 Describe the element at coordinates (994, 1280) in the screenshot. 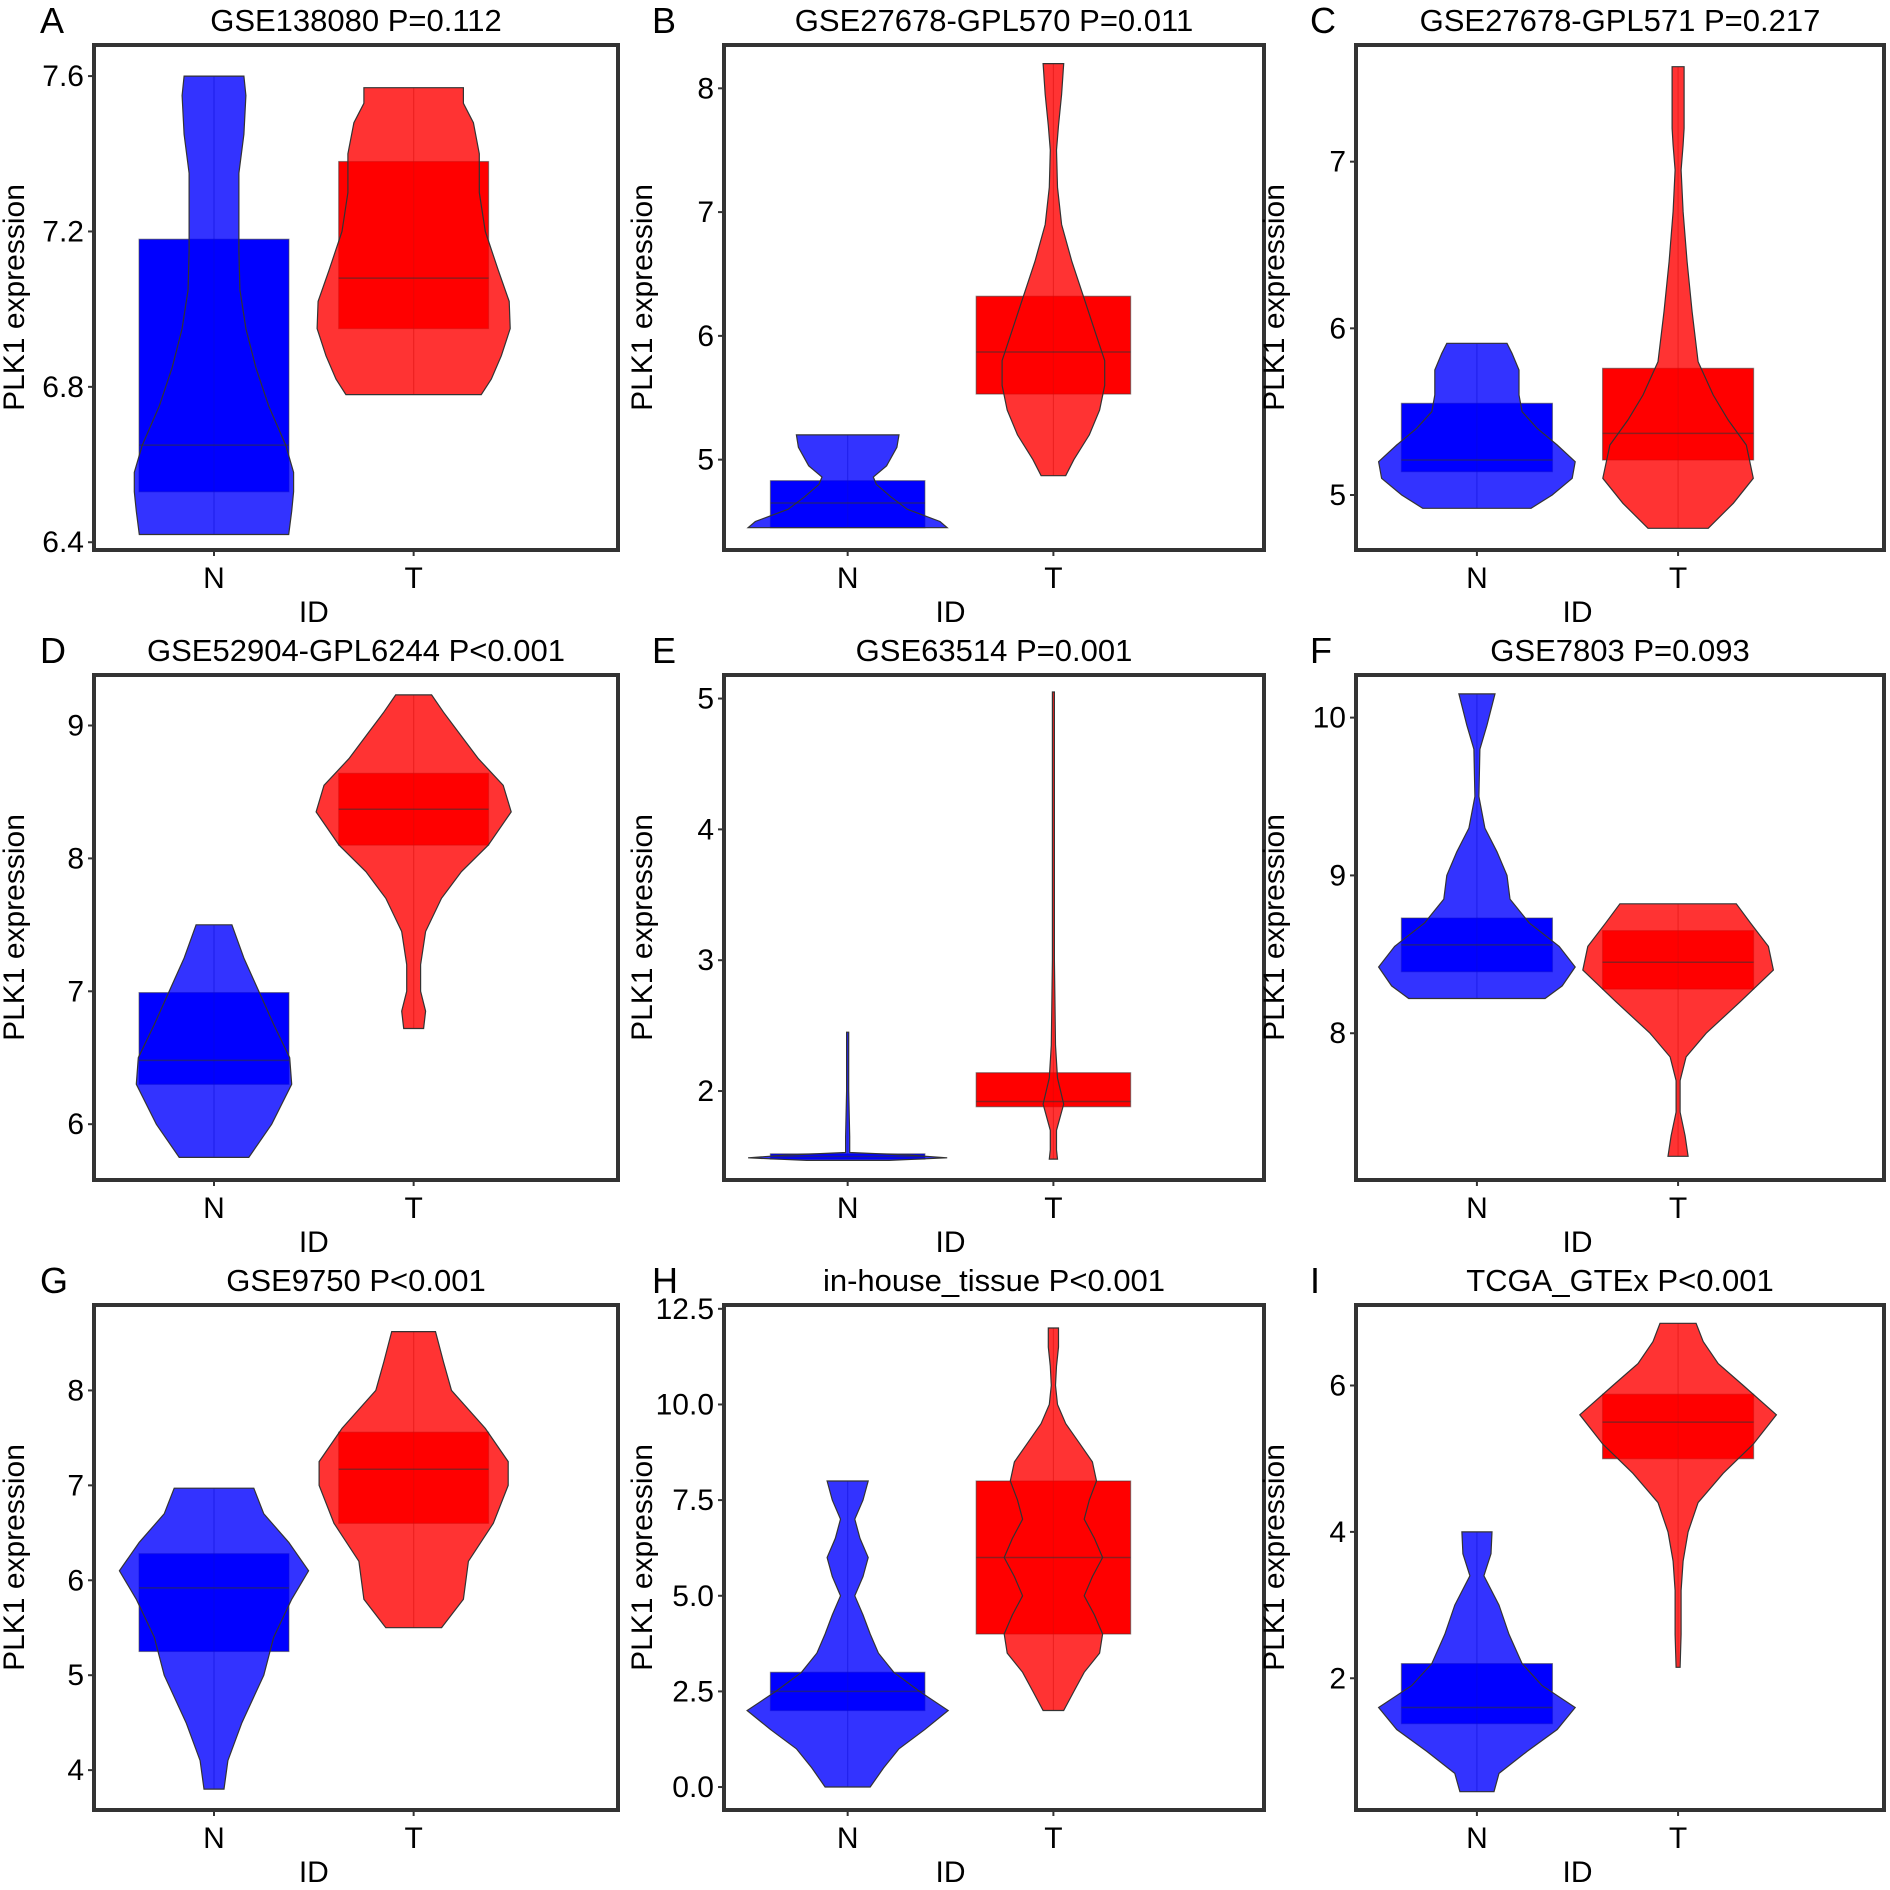

I see `panel-title: in-house_tissue P<0.001` at that location.